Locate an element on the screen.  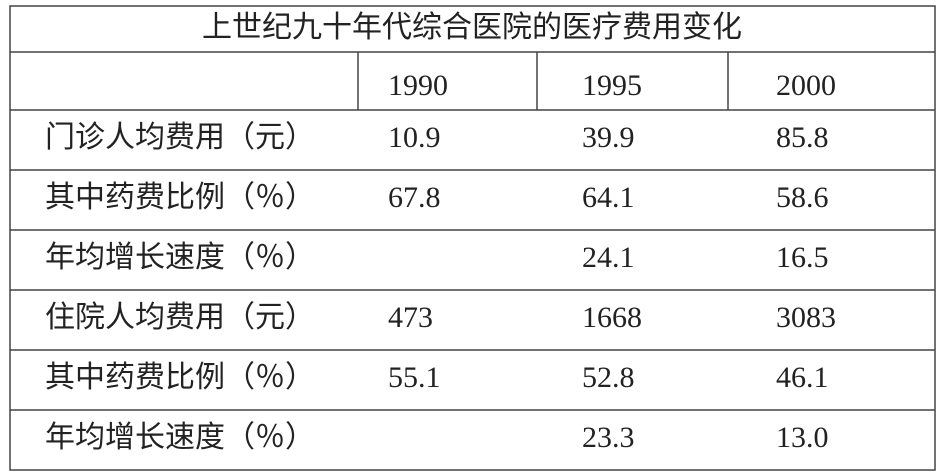
table-cell: 23.3 is located at coordinates (608, 437).